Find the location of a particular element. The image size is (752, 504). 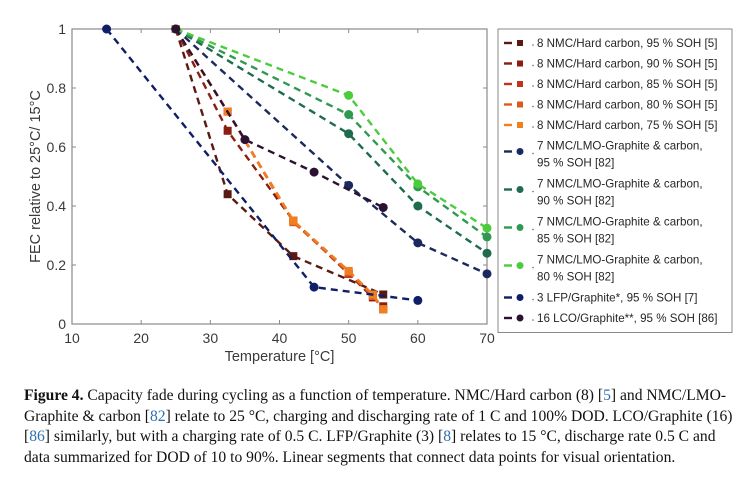

legend-label: 85 % SOH [82] is located at coordinates (575, 239).